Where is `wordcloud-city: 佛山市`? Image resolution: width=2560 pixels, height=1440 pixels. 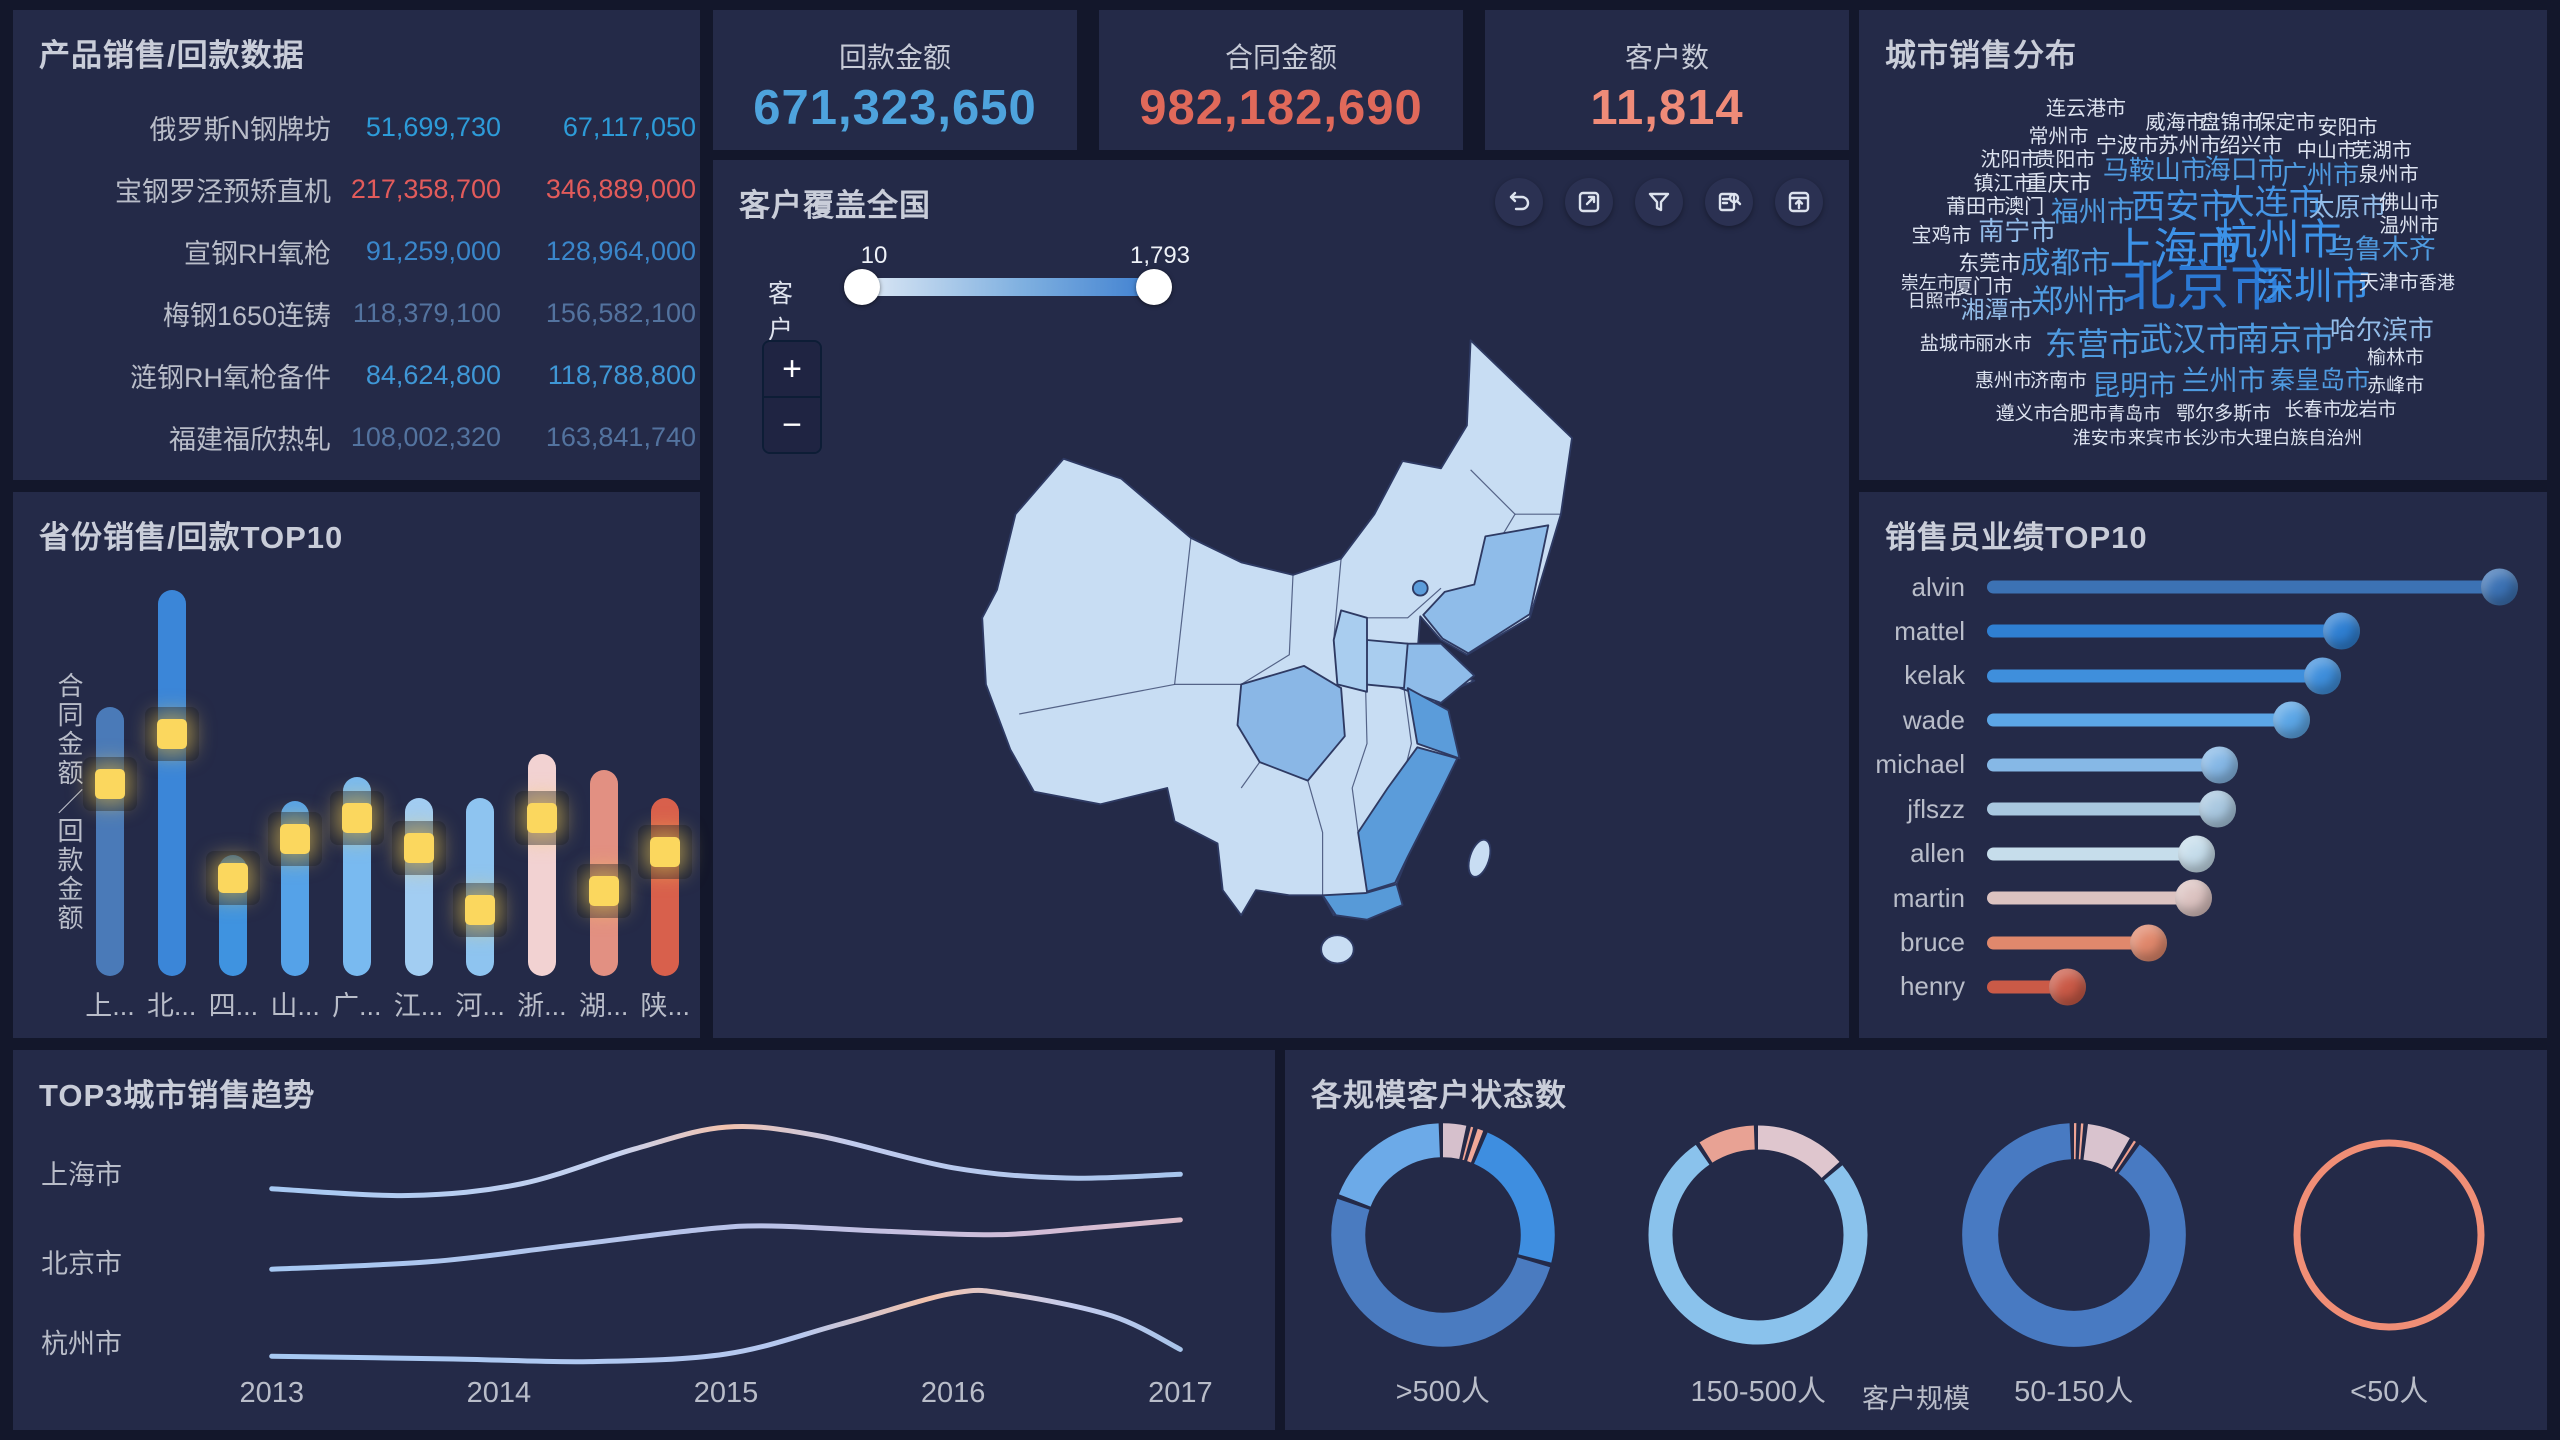
wordcloud-city: 佛山市 is located at coordinates (2409, 202).